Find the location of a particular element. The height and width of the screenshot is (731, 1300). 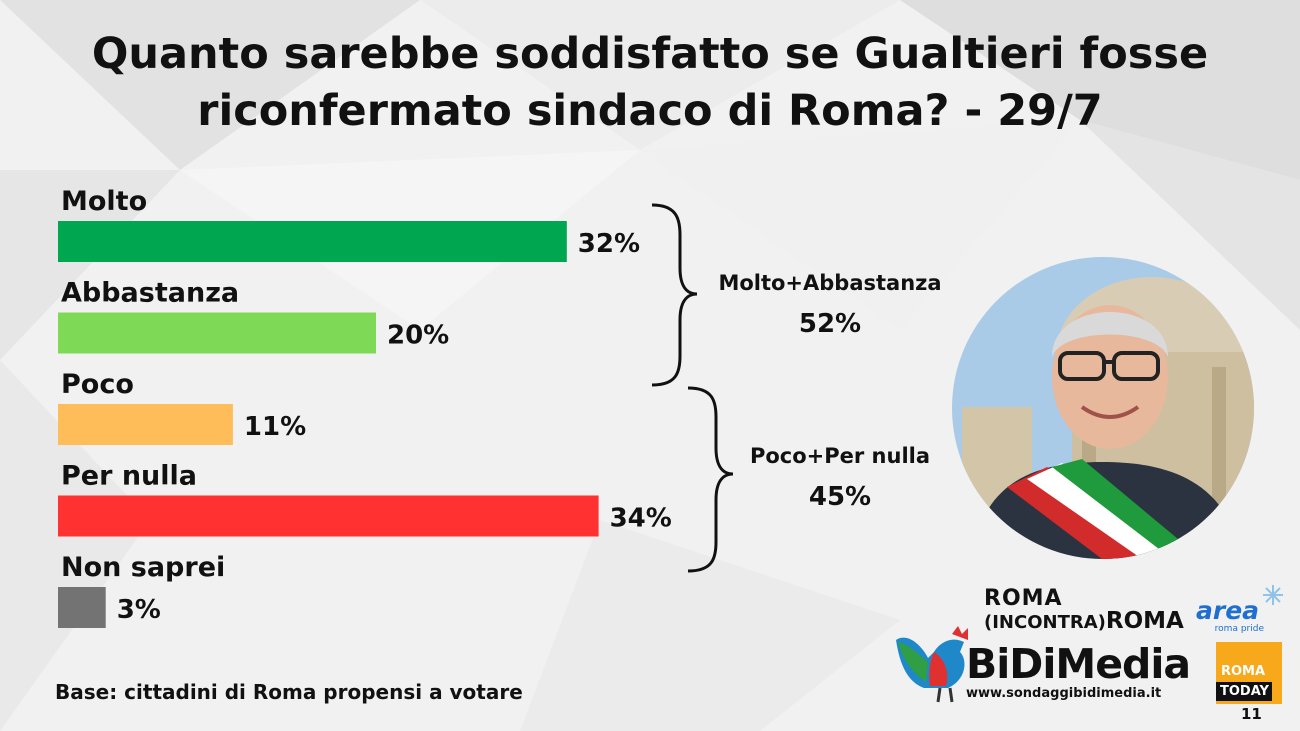

category-label-poco: Poco is located at coordinates (97, 384).